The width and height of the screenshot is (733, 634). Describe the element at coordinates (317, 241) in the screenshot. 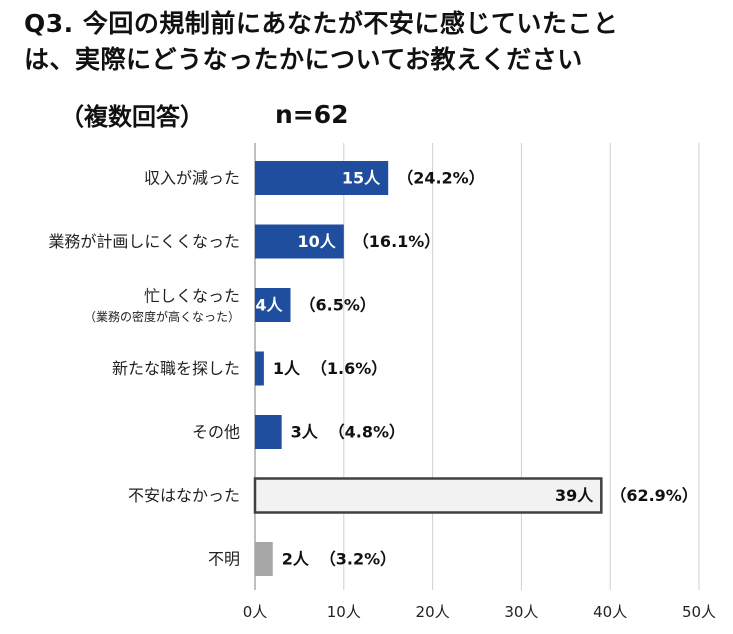

I see `bar-value-label: 10人` at that location.